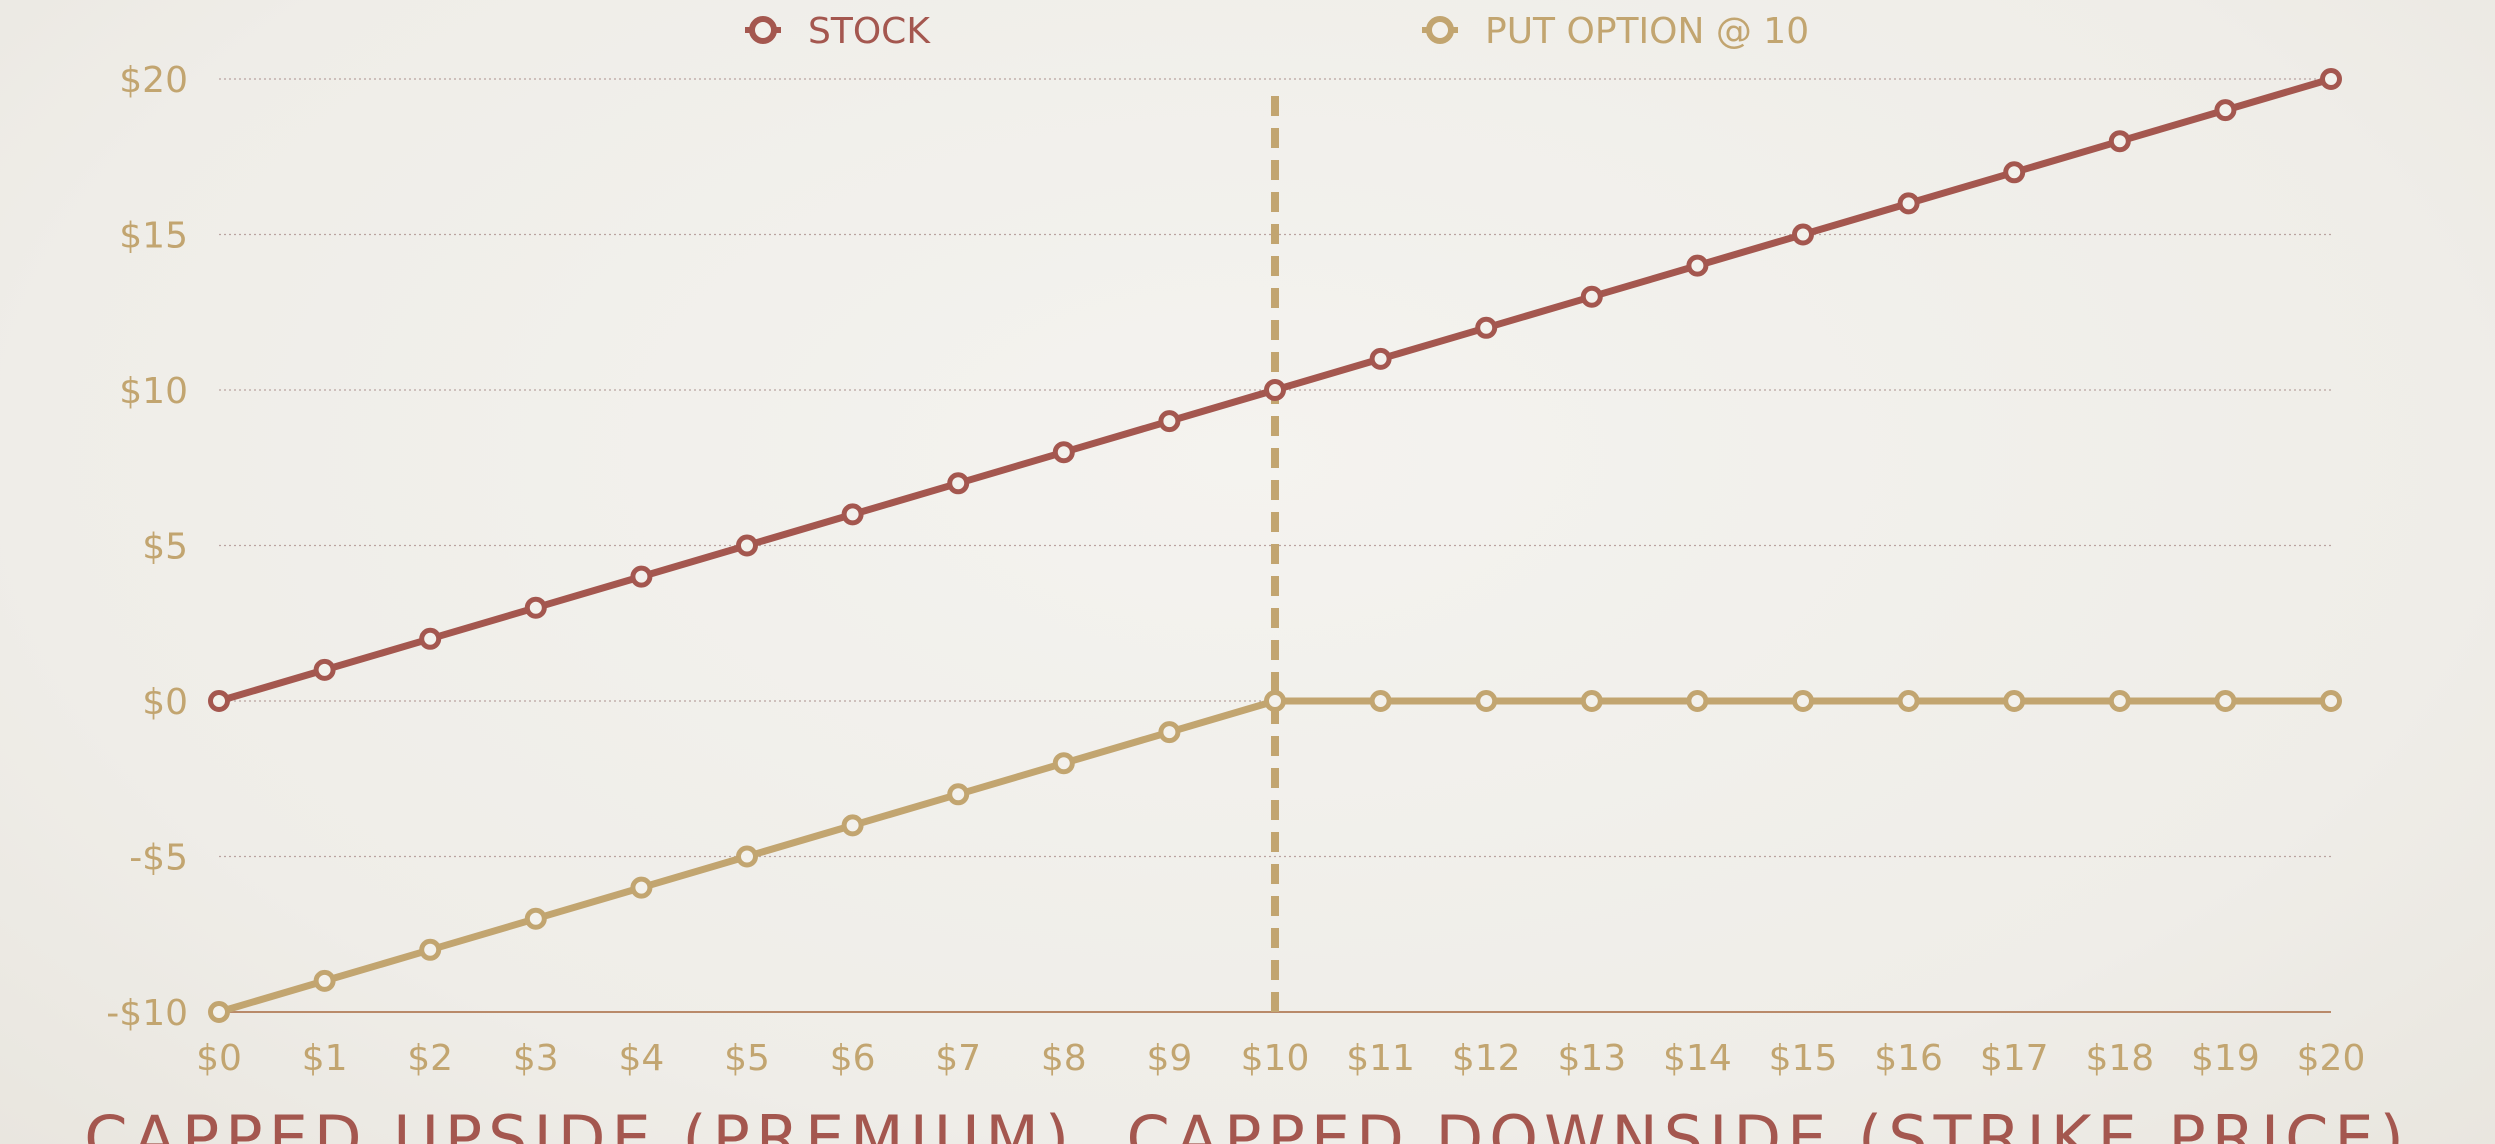 The width and height of the screenshot is (2495, 1144). I want to click on y-tick-label: $0, so click(165, 702).